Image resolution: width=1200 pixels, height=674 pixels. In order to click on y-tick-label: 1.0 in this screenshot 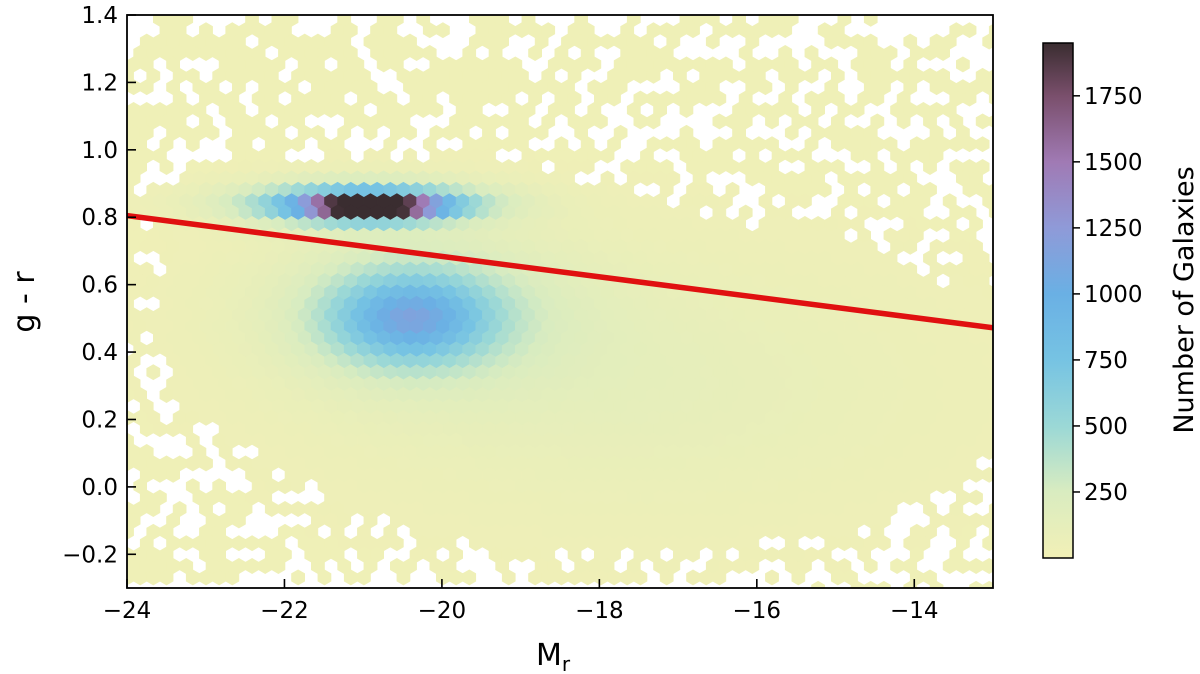, I will do `click(99, 151)`.